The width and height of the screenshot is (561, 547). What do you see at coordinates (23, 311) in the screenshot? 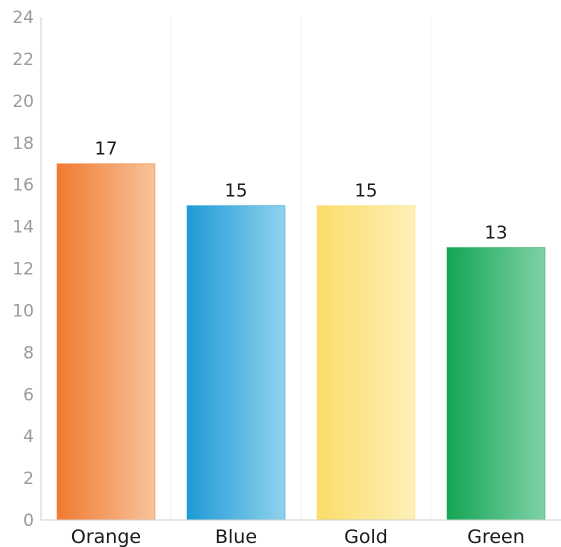
I see `y-tick-label: 10` at bounding box center [23, 311].